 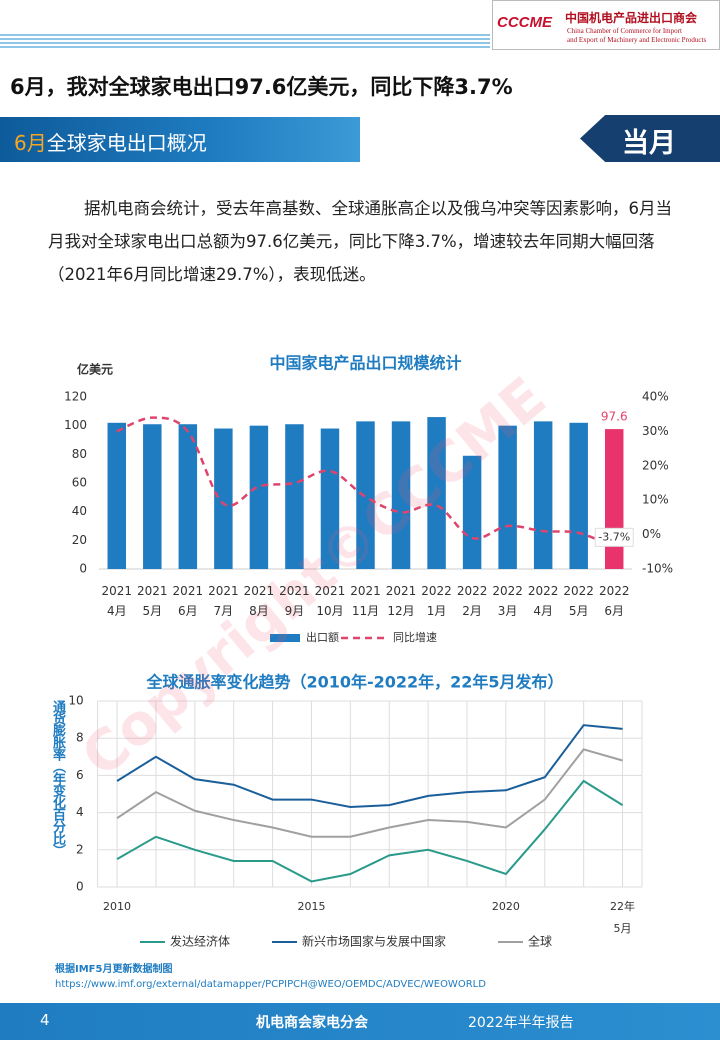 What do you see at coordinates (294, 601) in the screenshot?
I see `x-tick-label: 2021 9月` at bounding box center [294, 601].